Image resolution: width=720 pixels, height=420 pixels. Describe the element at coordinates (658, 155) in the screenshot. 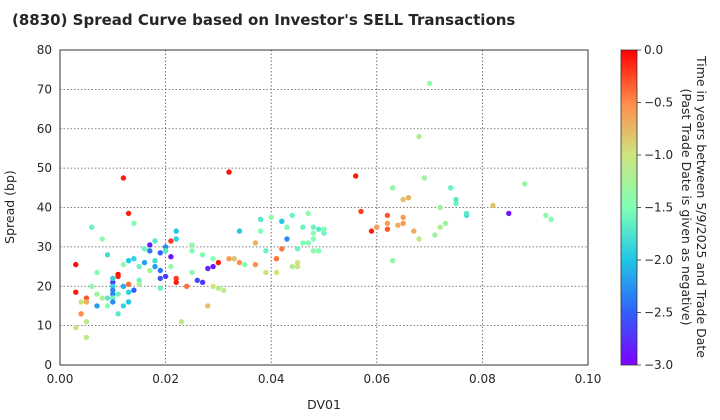

I see `colorbar-tick-label: −1.0` at that location.